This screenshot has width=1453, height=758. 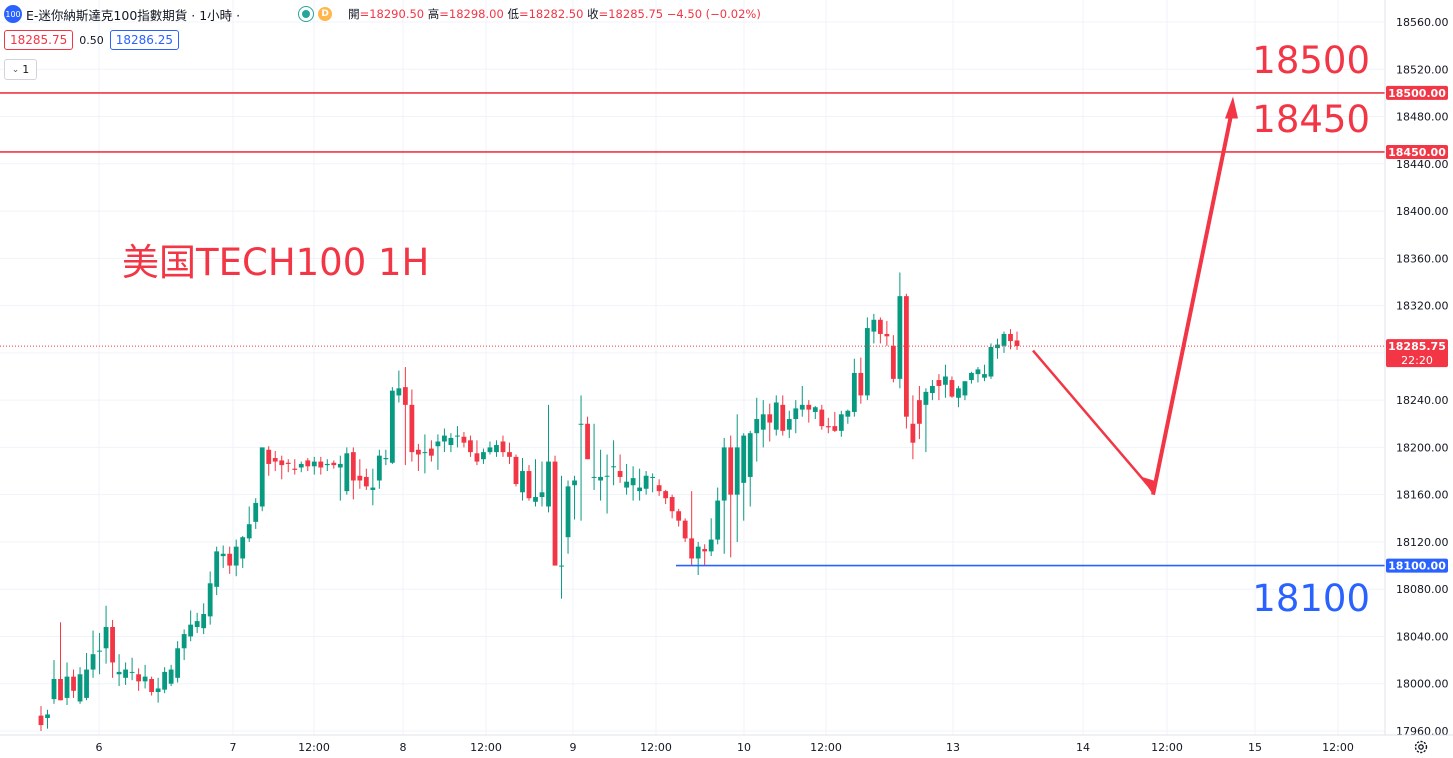 I want to click on x-tick-label: 7, so click(x=233, y=747).